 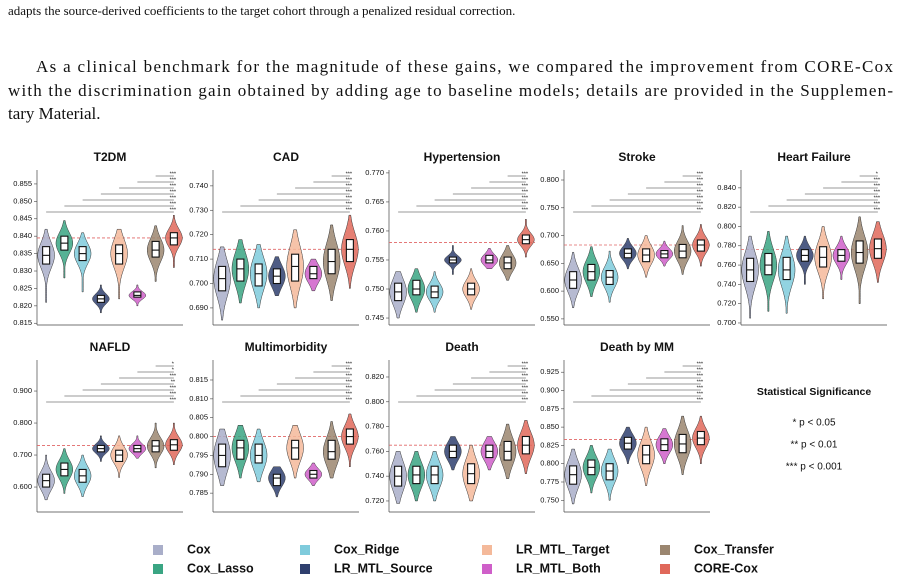 I want to click on panel-title: Heart Failure, so click(x=814, y=157).